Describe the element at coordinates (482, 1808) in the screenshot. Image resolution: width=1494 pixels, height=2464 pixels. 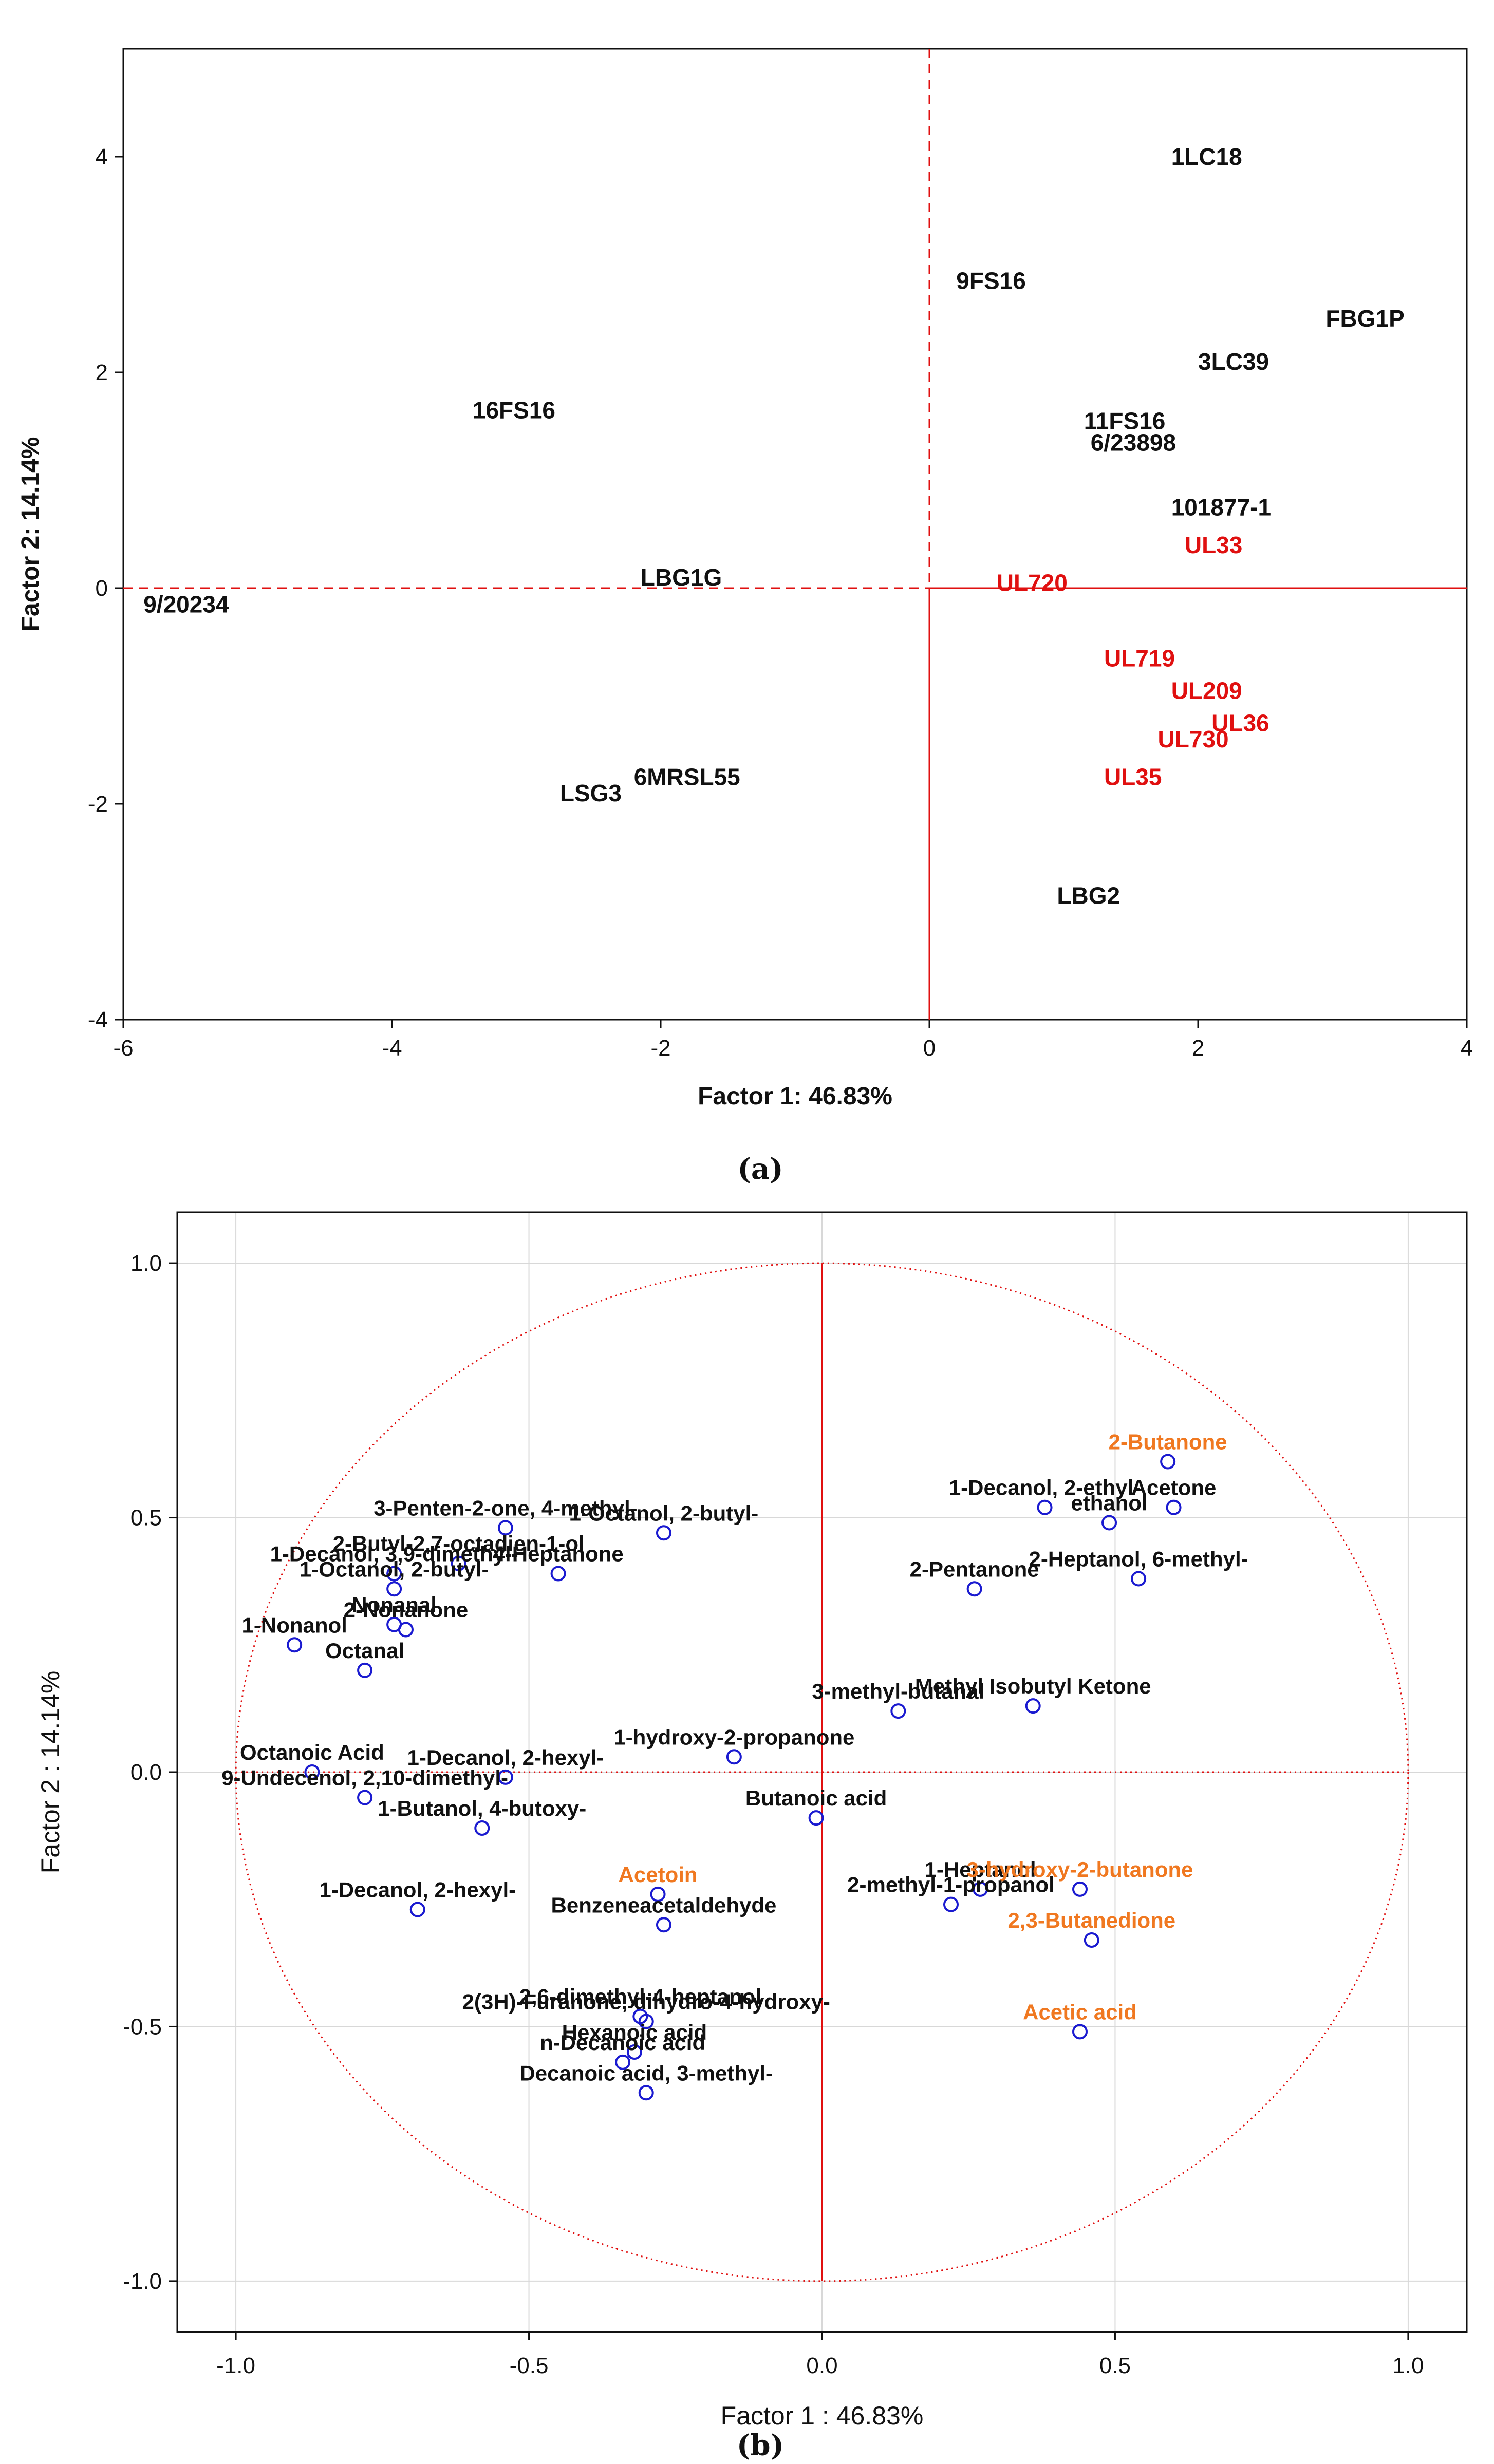
I see `loading-label: 1-Butanol, 4-butoxy-` at that location.